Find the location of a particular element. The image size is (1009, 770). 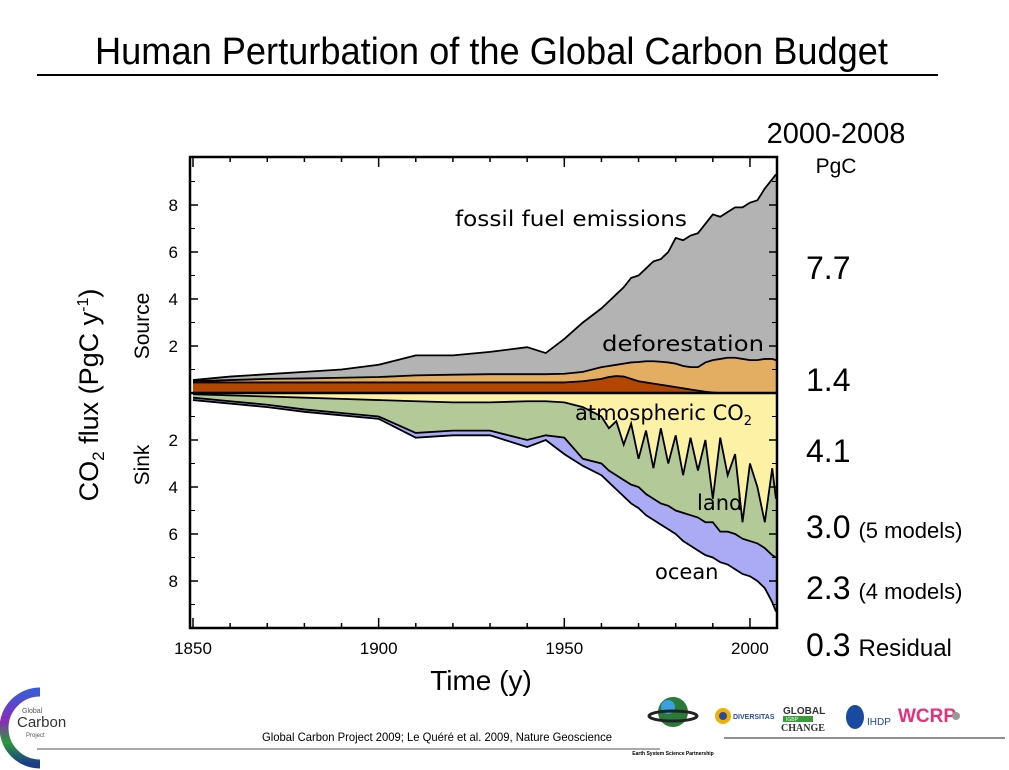

y-label-sink: Sink is located at coordinates (142, 464).